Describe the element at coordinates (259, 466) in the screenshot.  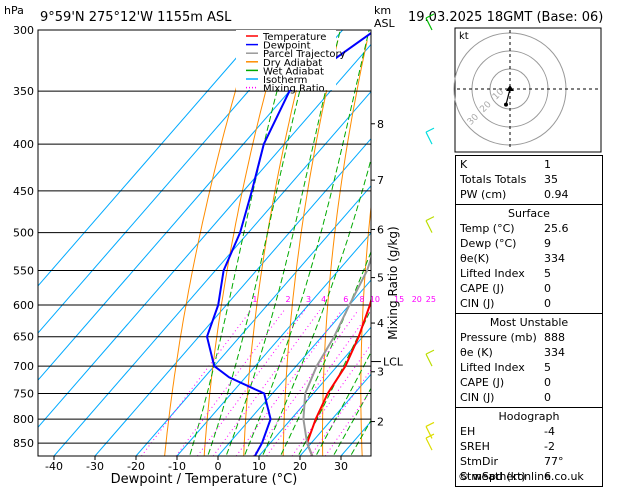
I see `temperature-tick-label: 10` at that location.